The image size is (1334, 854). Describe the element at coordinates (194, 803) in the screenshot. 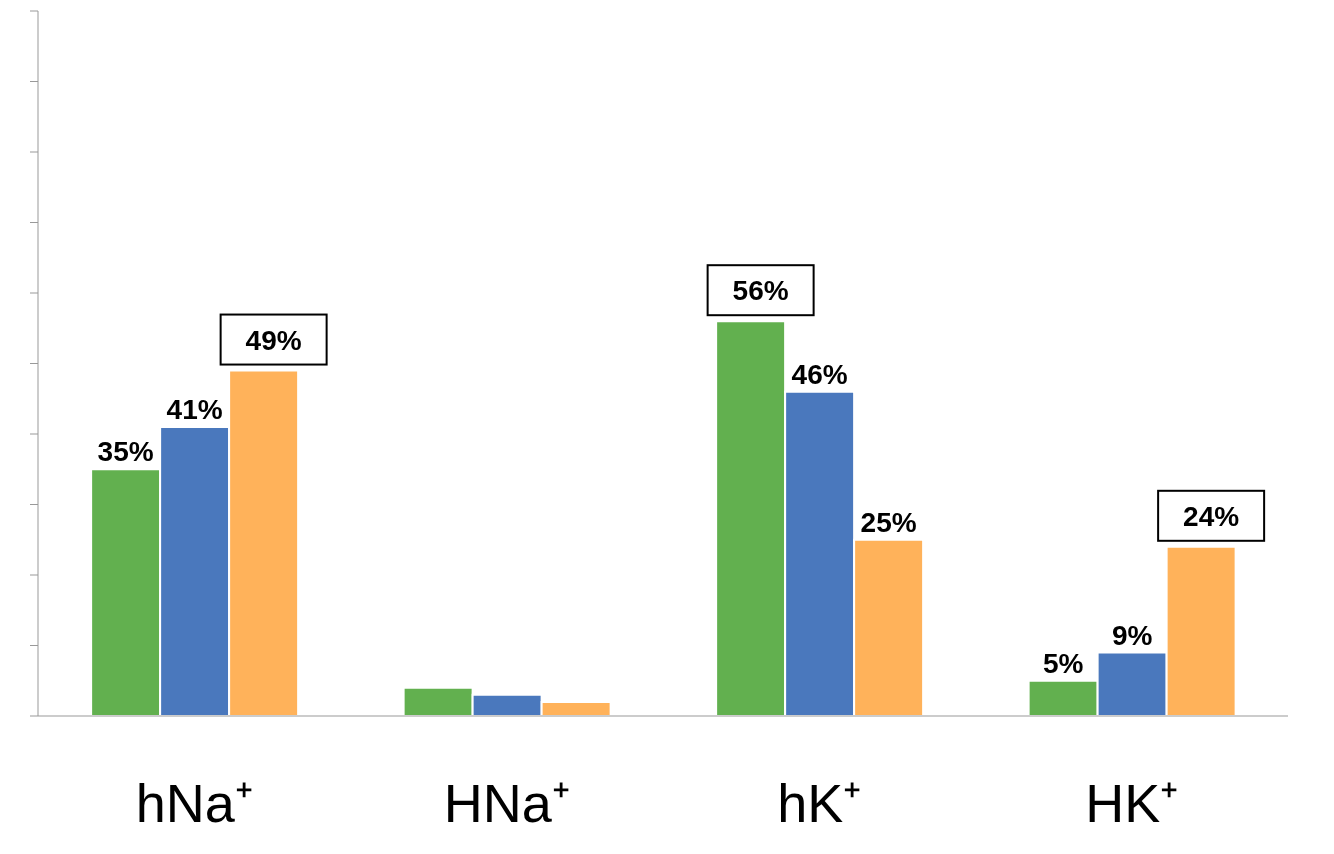

I see `x-tick-label: hNa⁺` at that location.